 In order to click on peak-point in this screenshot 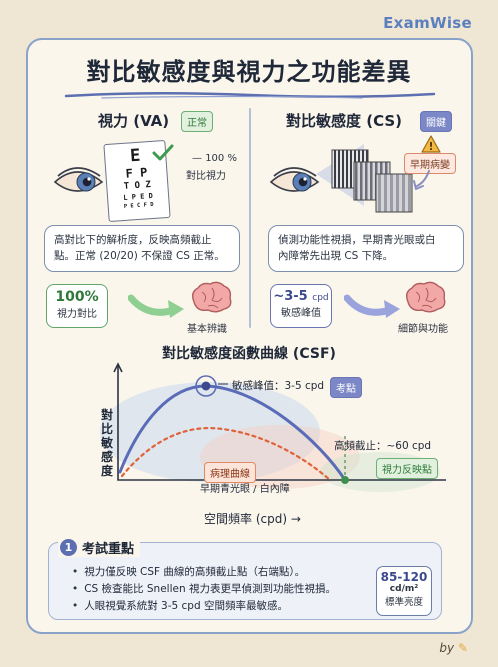, I will do `click(206, 386)`.